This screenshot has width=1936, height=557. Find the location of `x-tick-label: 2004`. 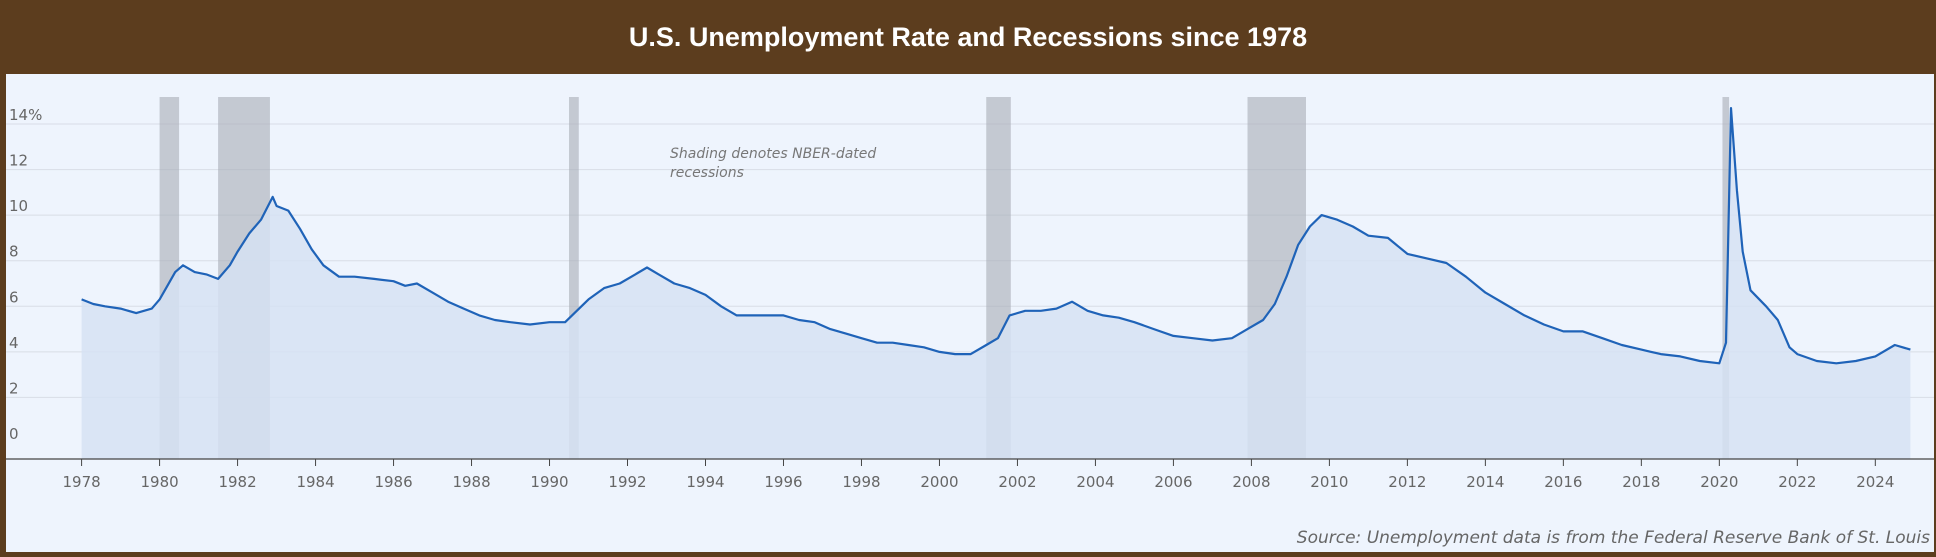

x-tick-label: 2004 is located at coordinates (1095, 482).